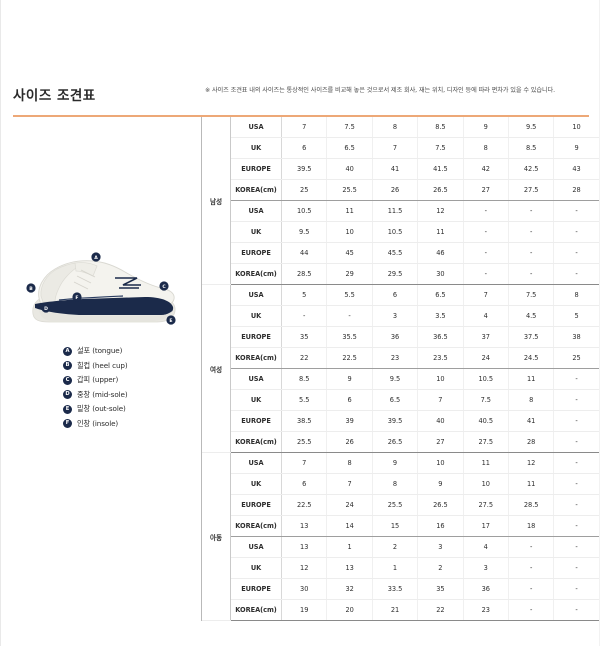  Describe the element at coordinates (128, 366) in the screenshot. I see `legend-item: B 힐컵 (heel cup)` at that location.